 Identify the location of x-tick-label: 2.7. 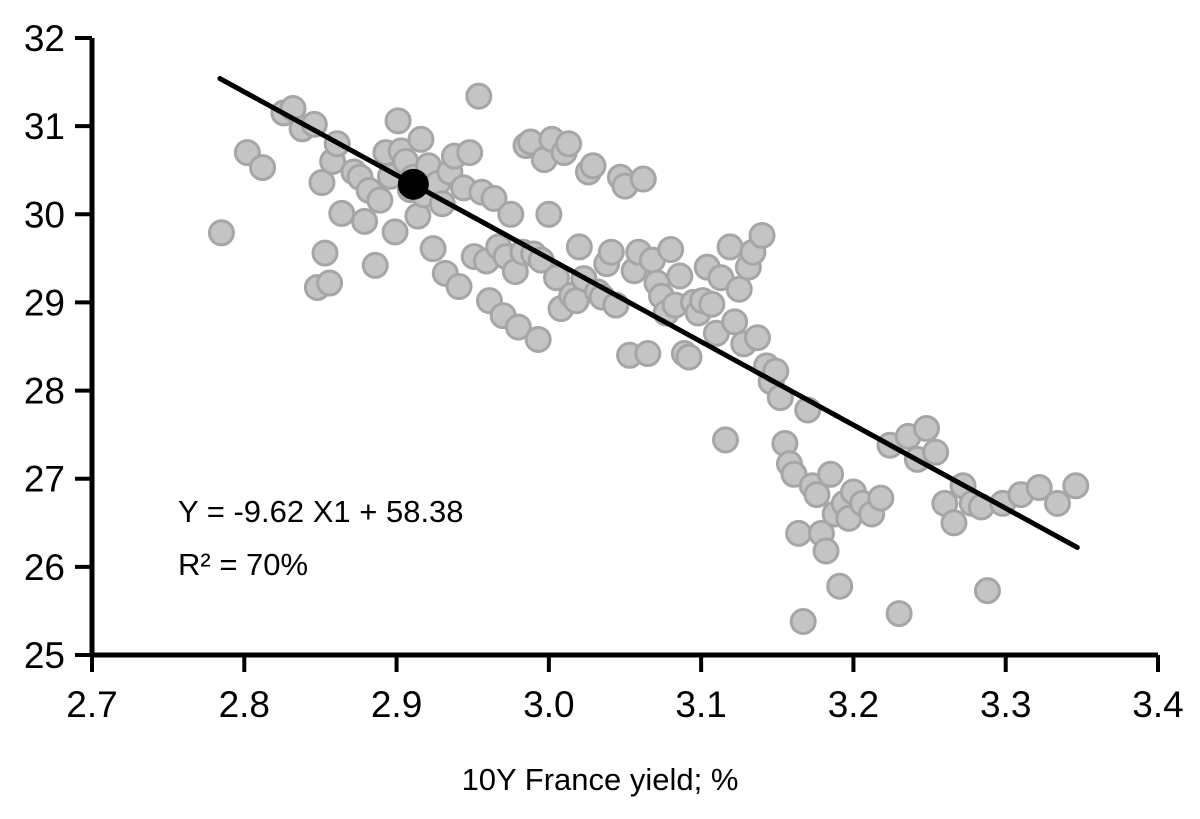
(91, 704).